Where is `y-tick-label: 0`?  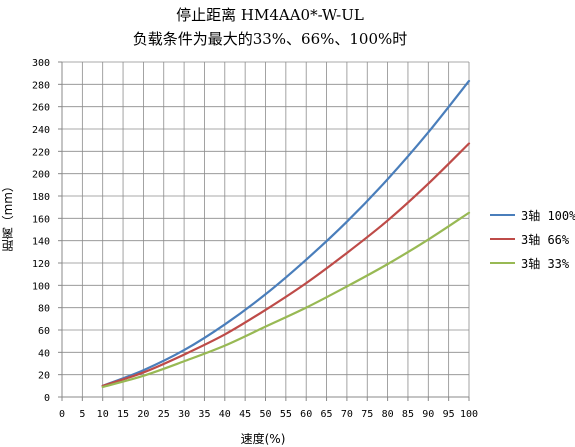 y-tick-label: 0 is located at coordinates (47, 398).